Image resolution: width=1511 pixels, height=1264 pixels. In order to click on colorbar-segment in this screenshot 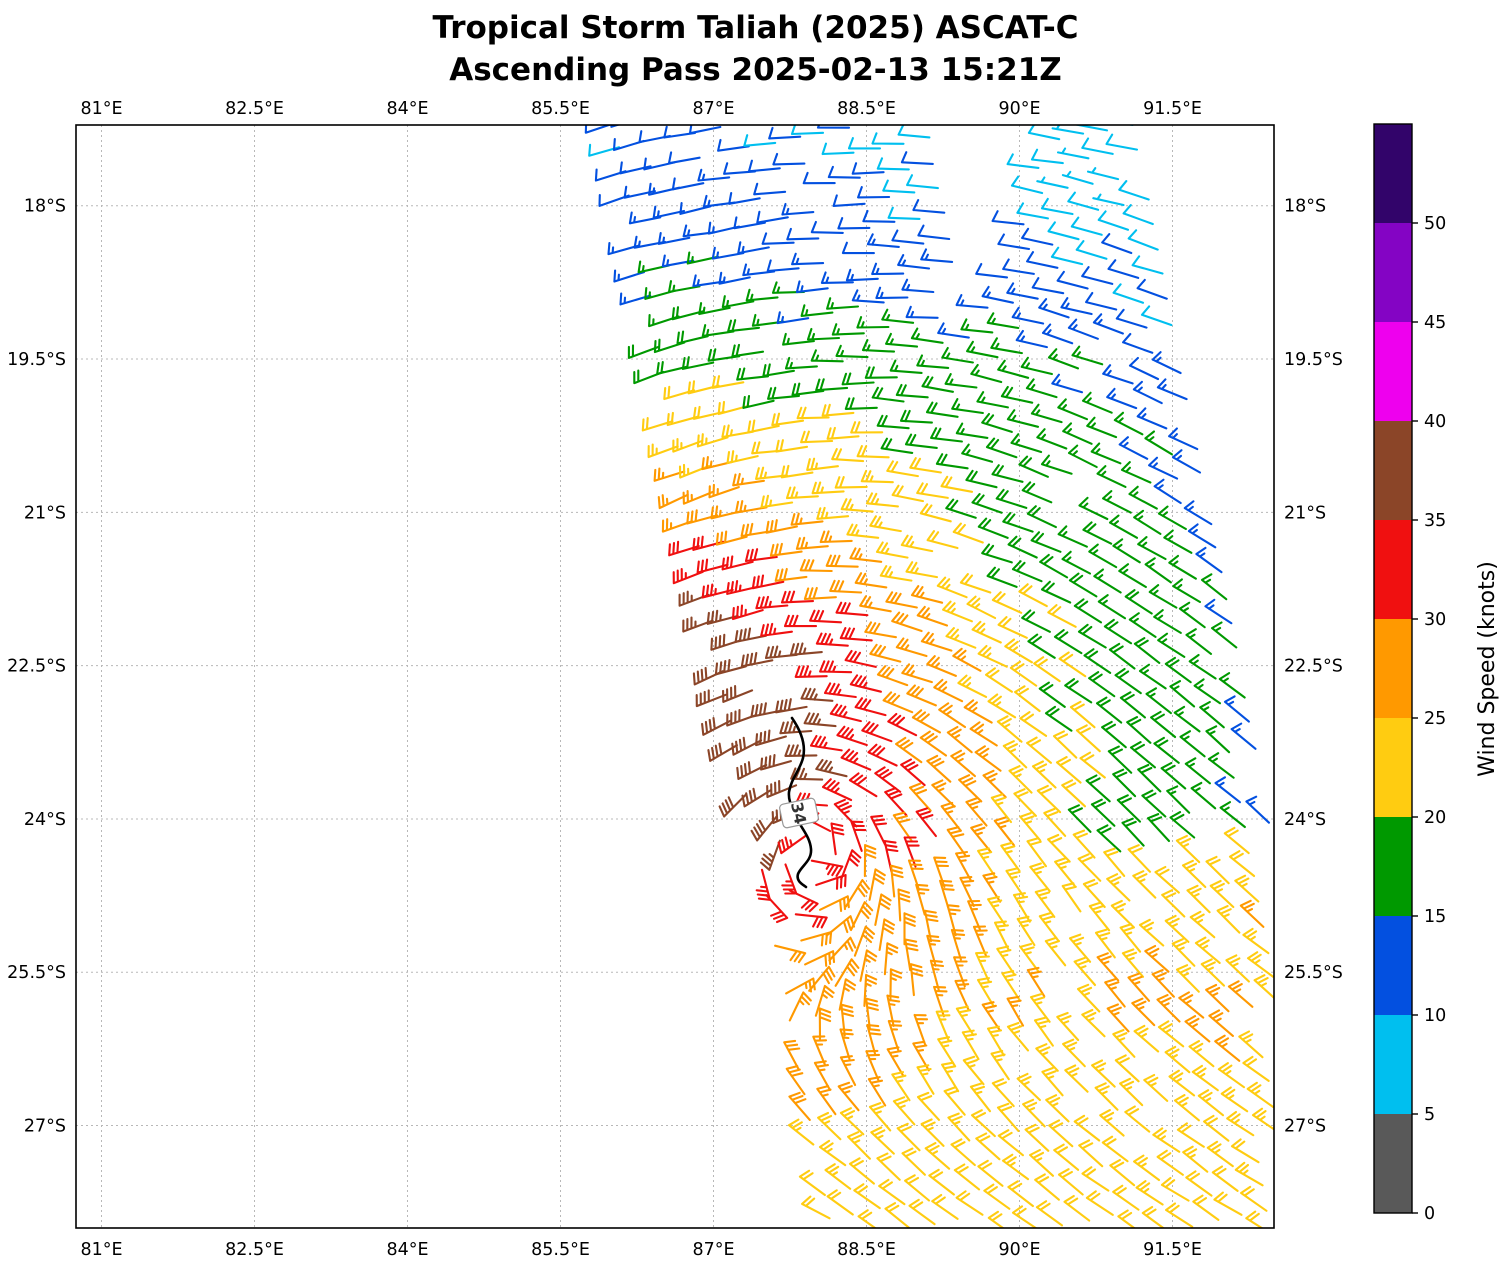, I will do `click(1393, 569)`.